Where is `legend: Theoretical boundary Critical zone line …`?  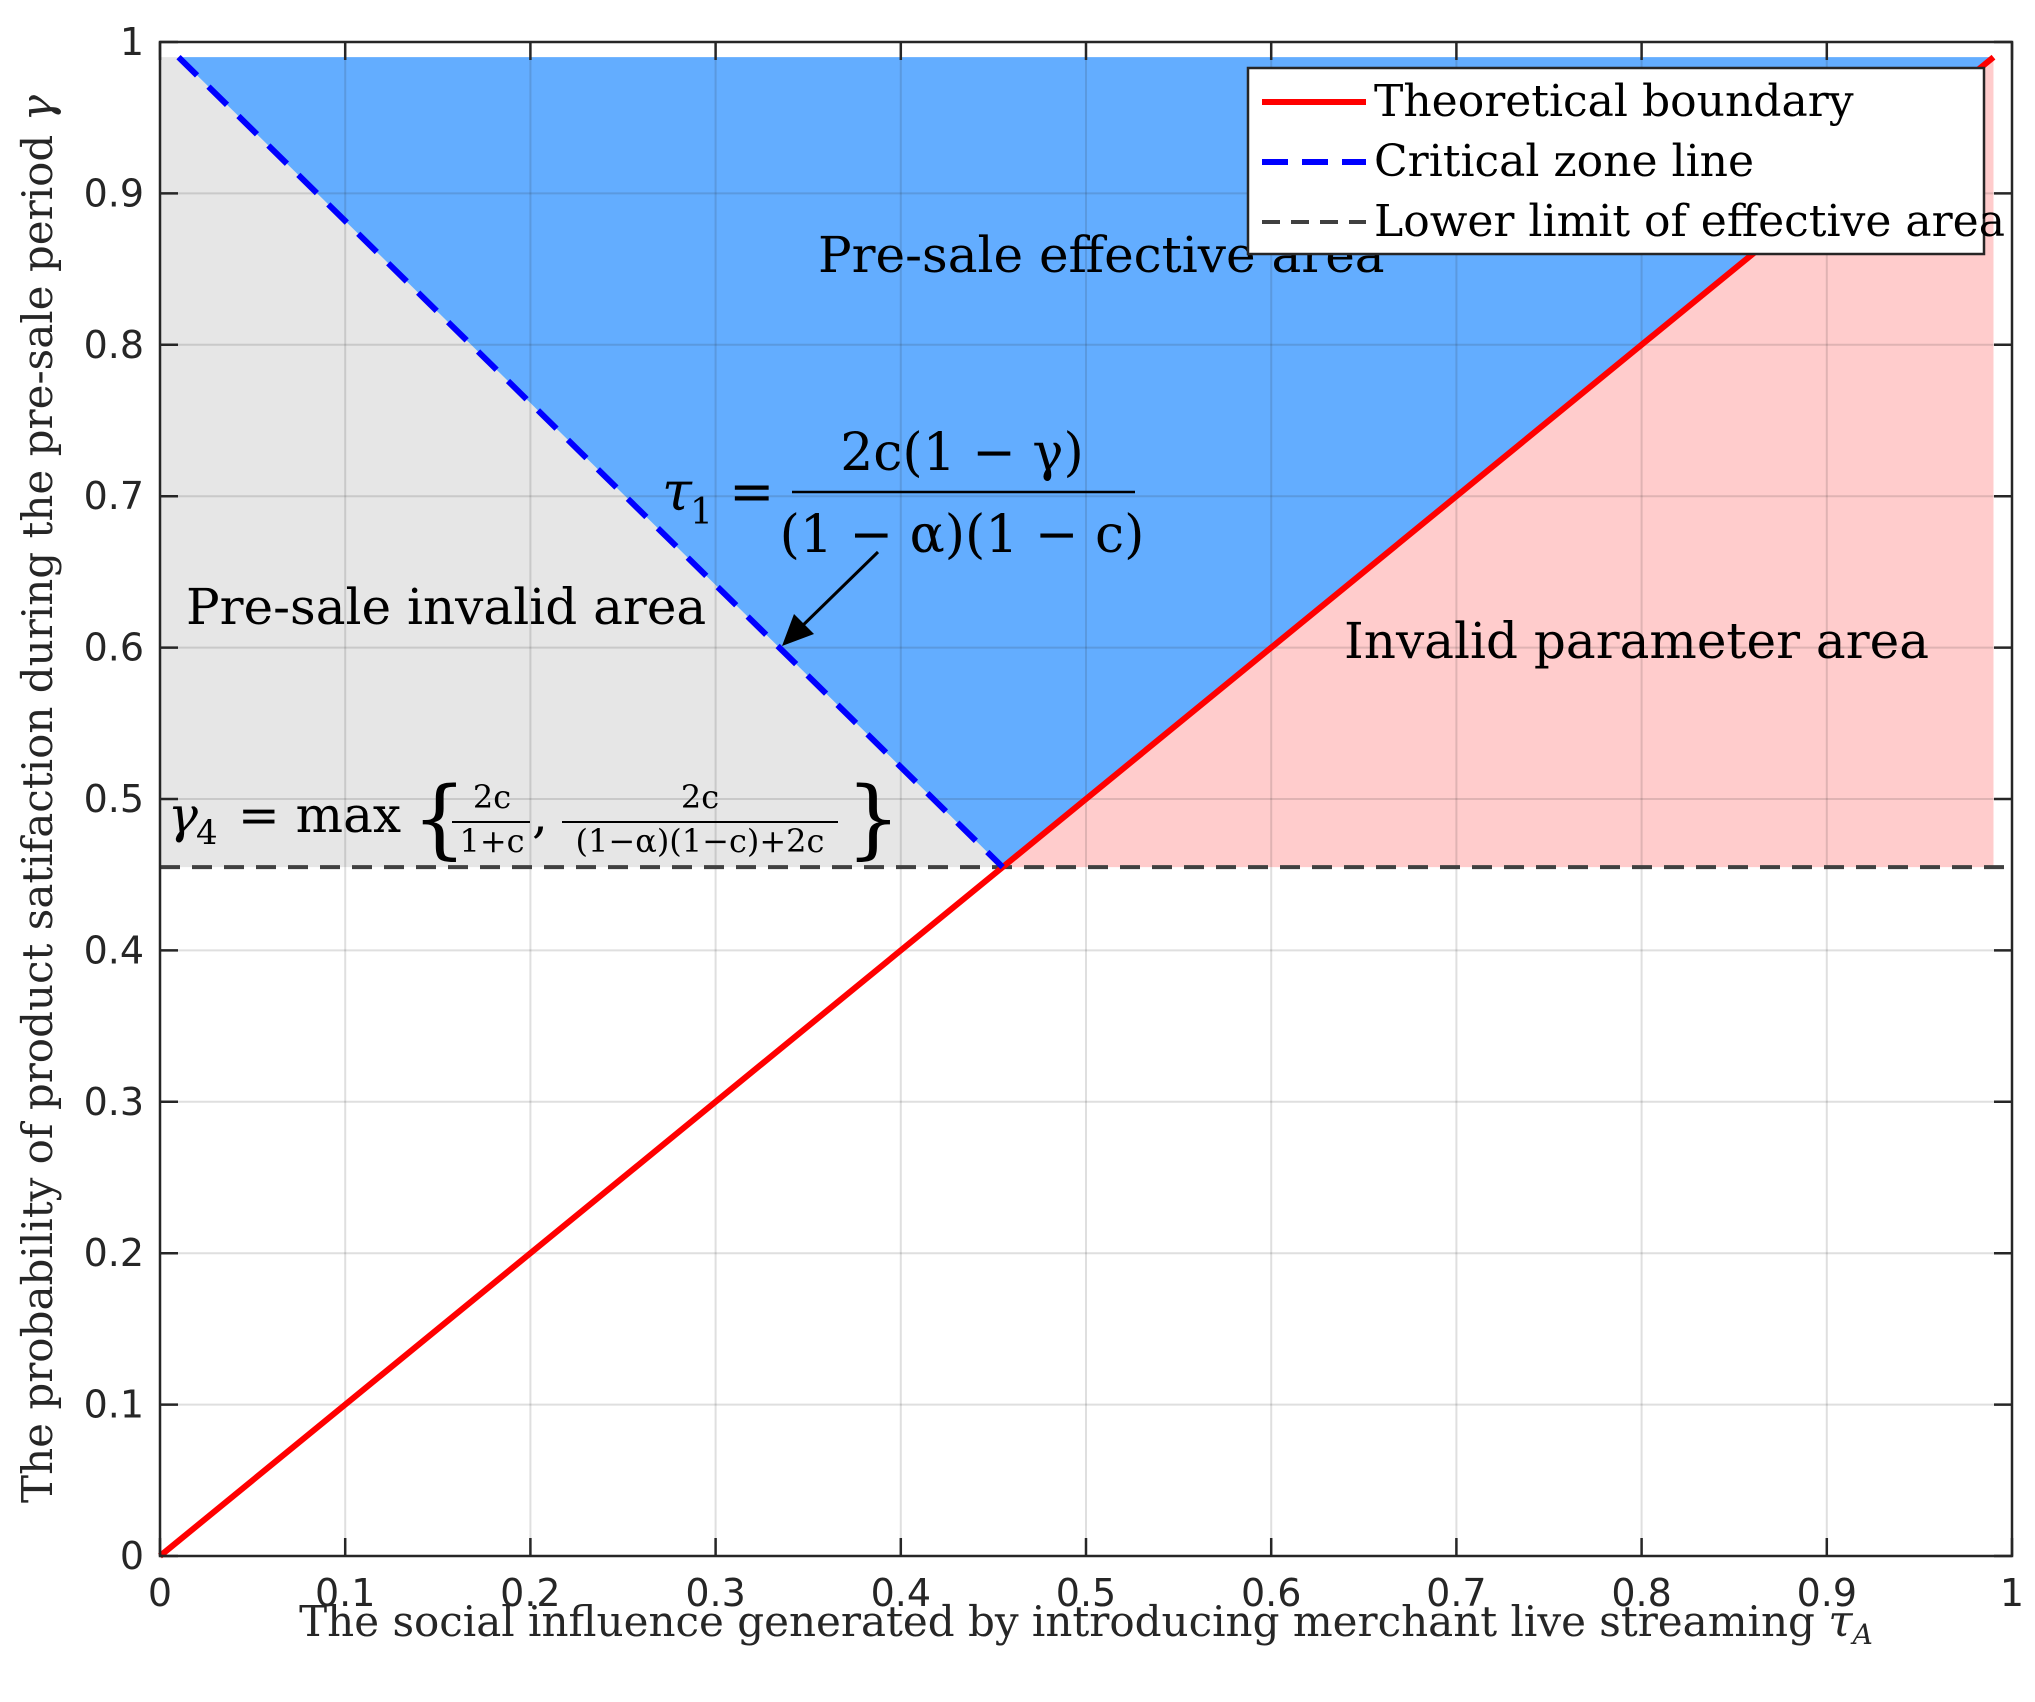
legend: Theoretical boundary Critical zone line … is located at coordinates (1625, 161).